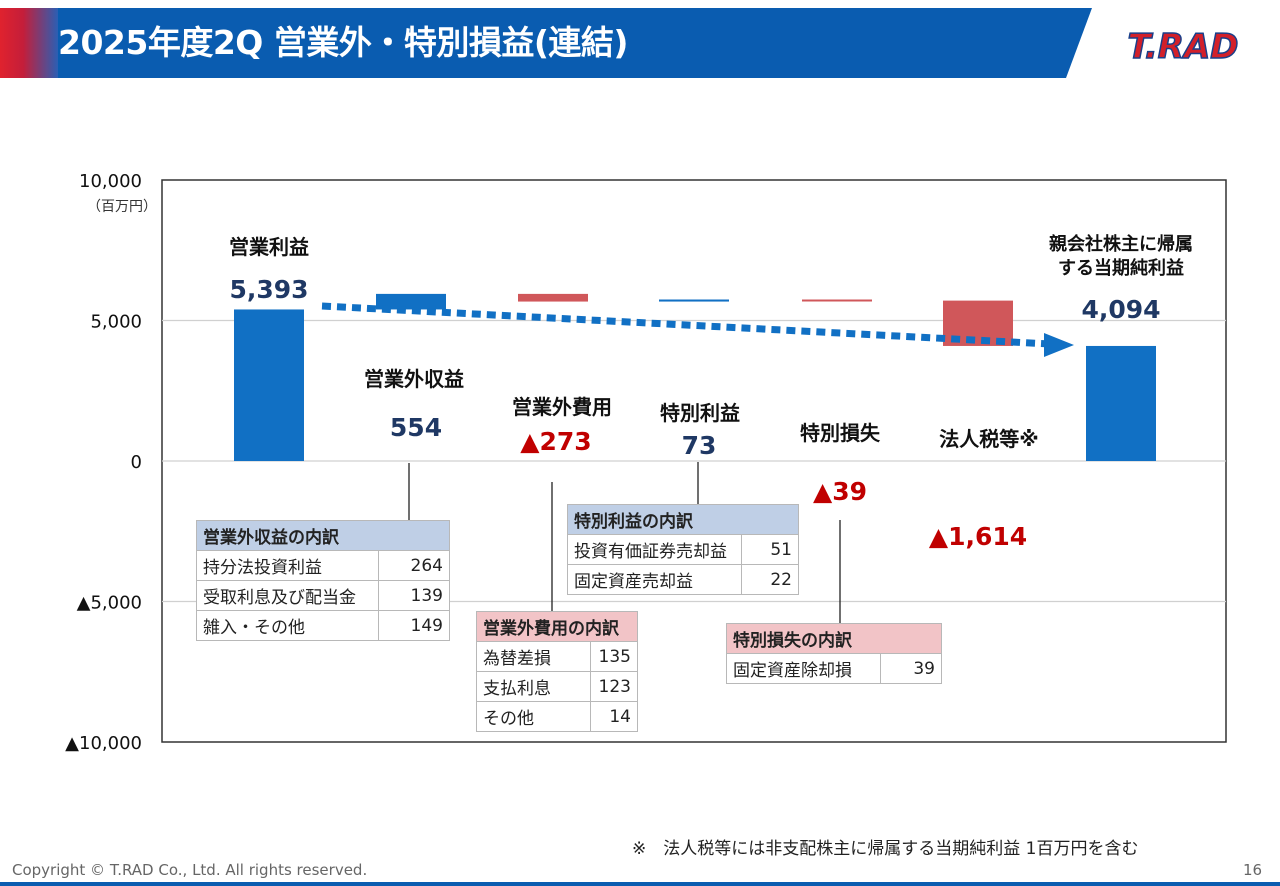  What do you see at coordinates (885, 849) in the screenshot?
I see `footnote: ※ 法人税等には非支配株主に帰属する当期純利益 1百万円を含む` at bounding box center [885, 849].